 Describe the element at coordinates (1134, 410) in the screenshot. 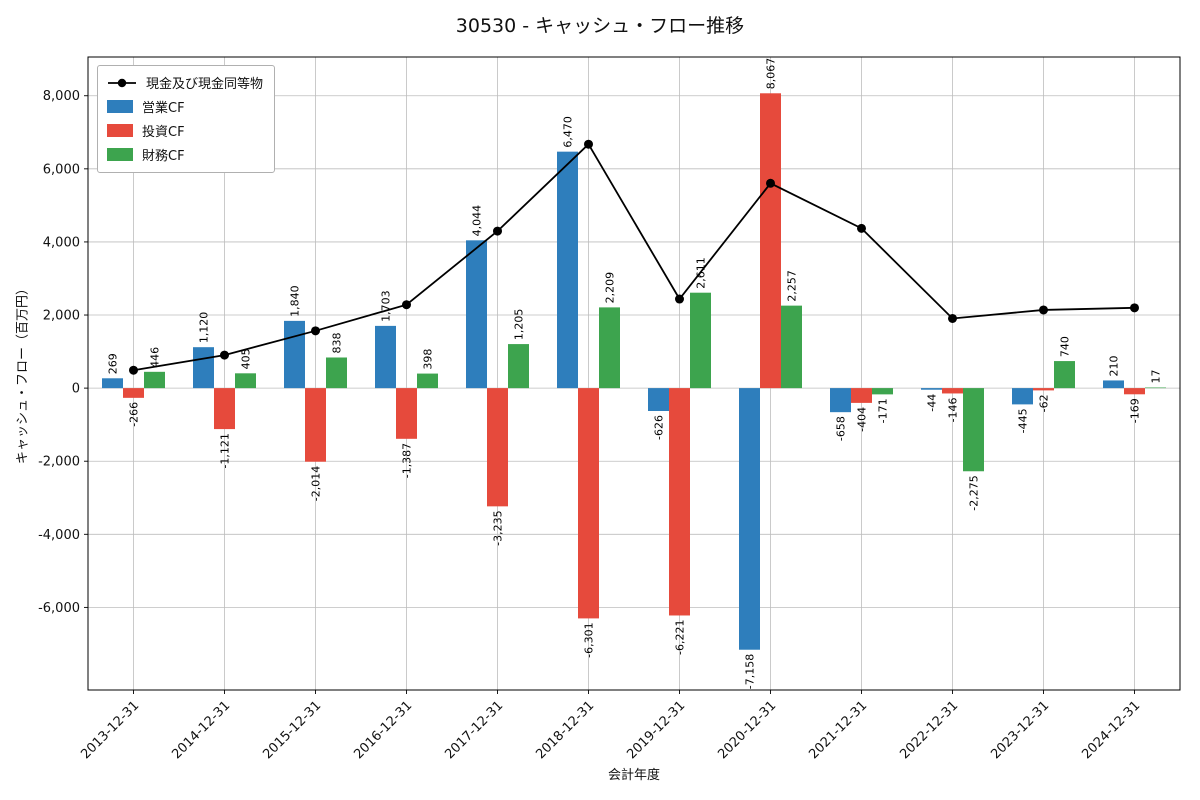

I see `bar-value-label: -169` at that location.